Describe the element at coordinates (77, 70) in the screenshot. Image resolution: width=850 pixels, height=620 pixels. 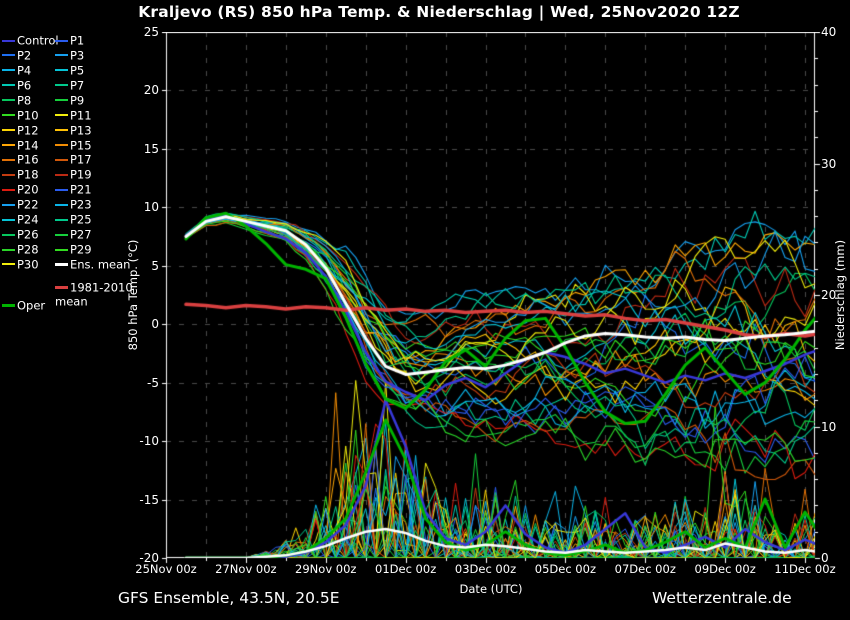
I see `legend-label: P5` at that location.